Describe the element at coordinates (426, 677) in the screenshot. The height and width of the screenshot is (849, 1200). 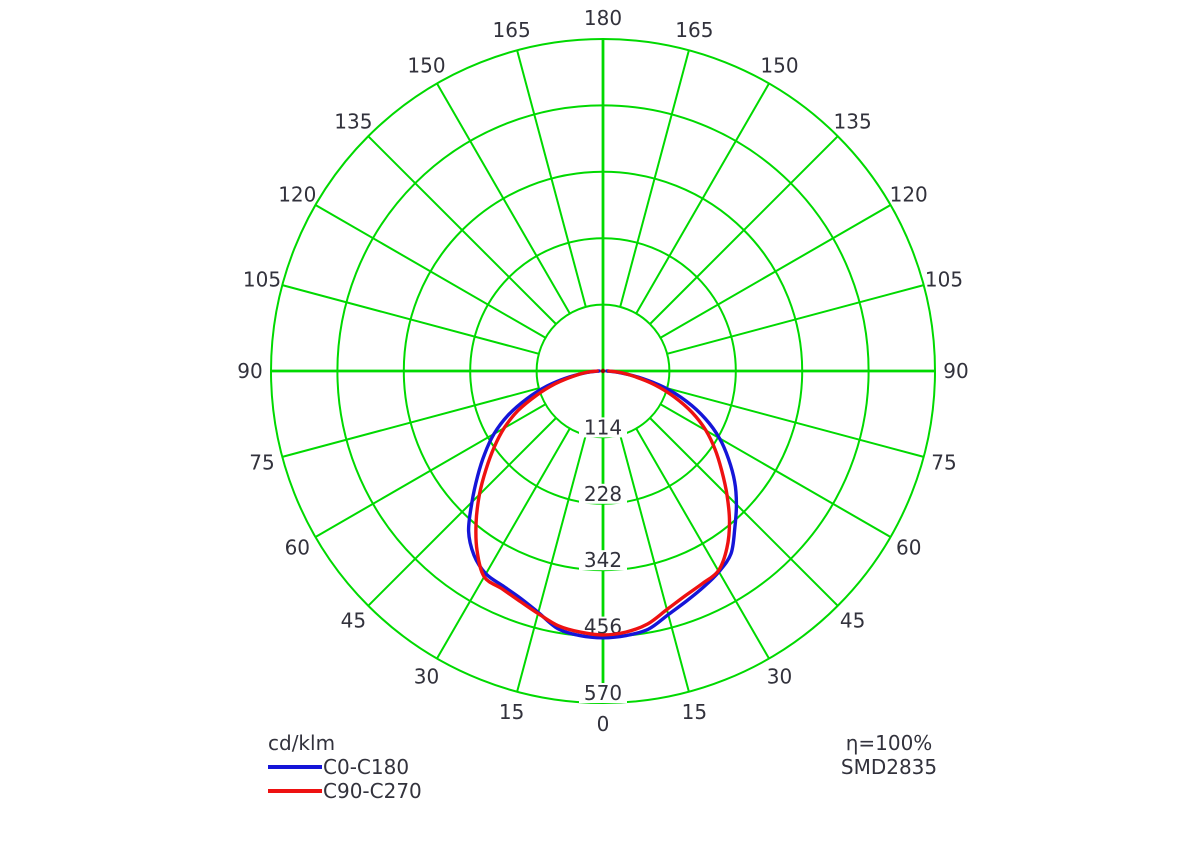
I see `angle-label-left-30: 30` at that location.